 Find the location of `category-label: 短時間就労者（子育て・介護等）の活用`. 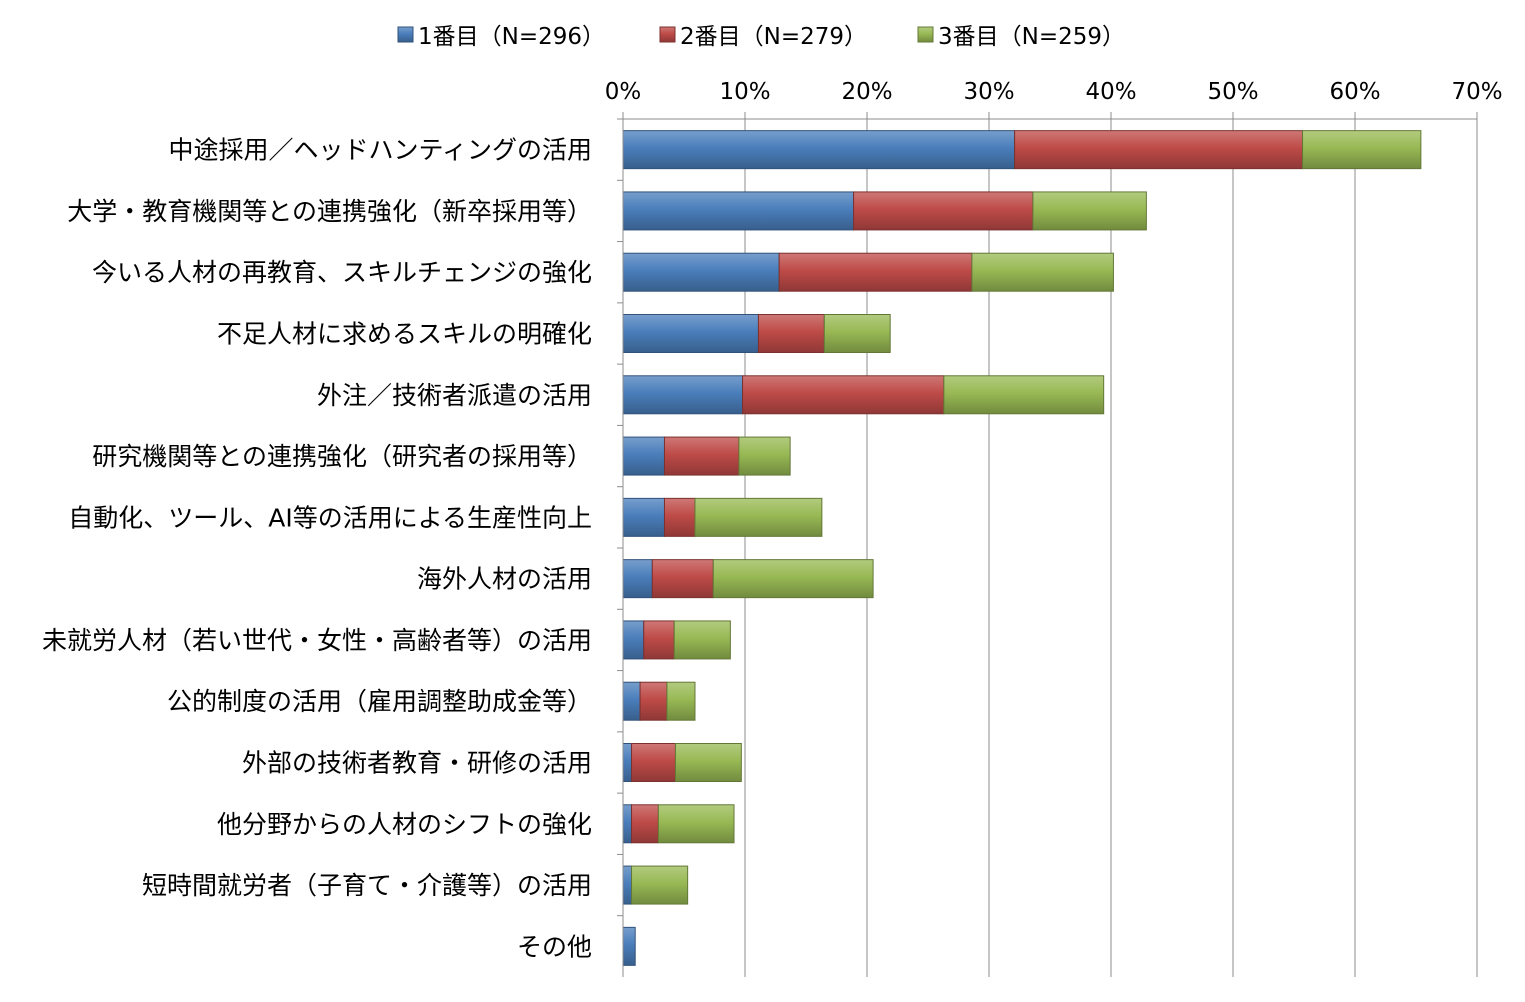

category-label: 短時間就労者（子育て・介護等）の活用 is located at coordinates (367, 885).